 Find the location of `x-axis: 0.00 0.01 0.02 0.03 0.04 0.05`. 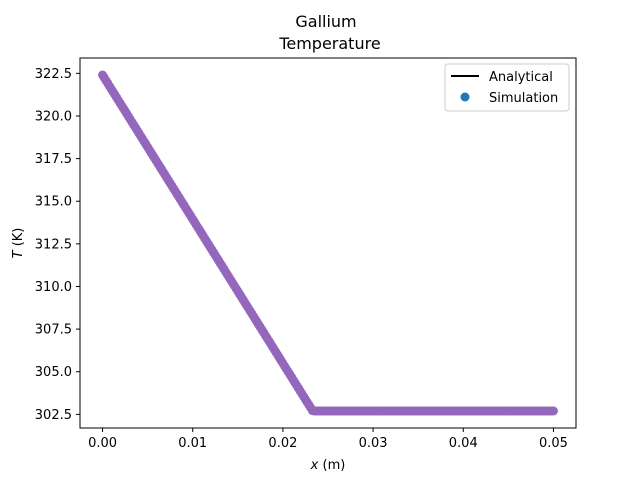

x-axis: 0.00 0.01 0.02 0.03 0.04 0.05 is located at coordinates (328, 439).